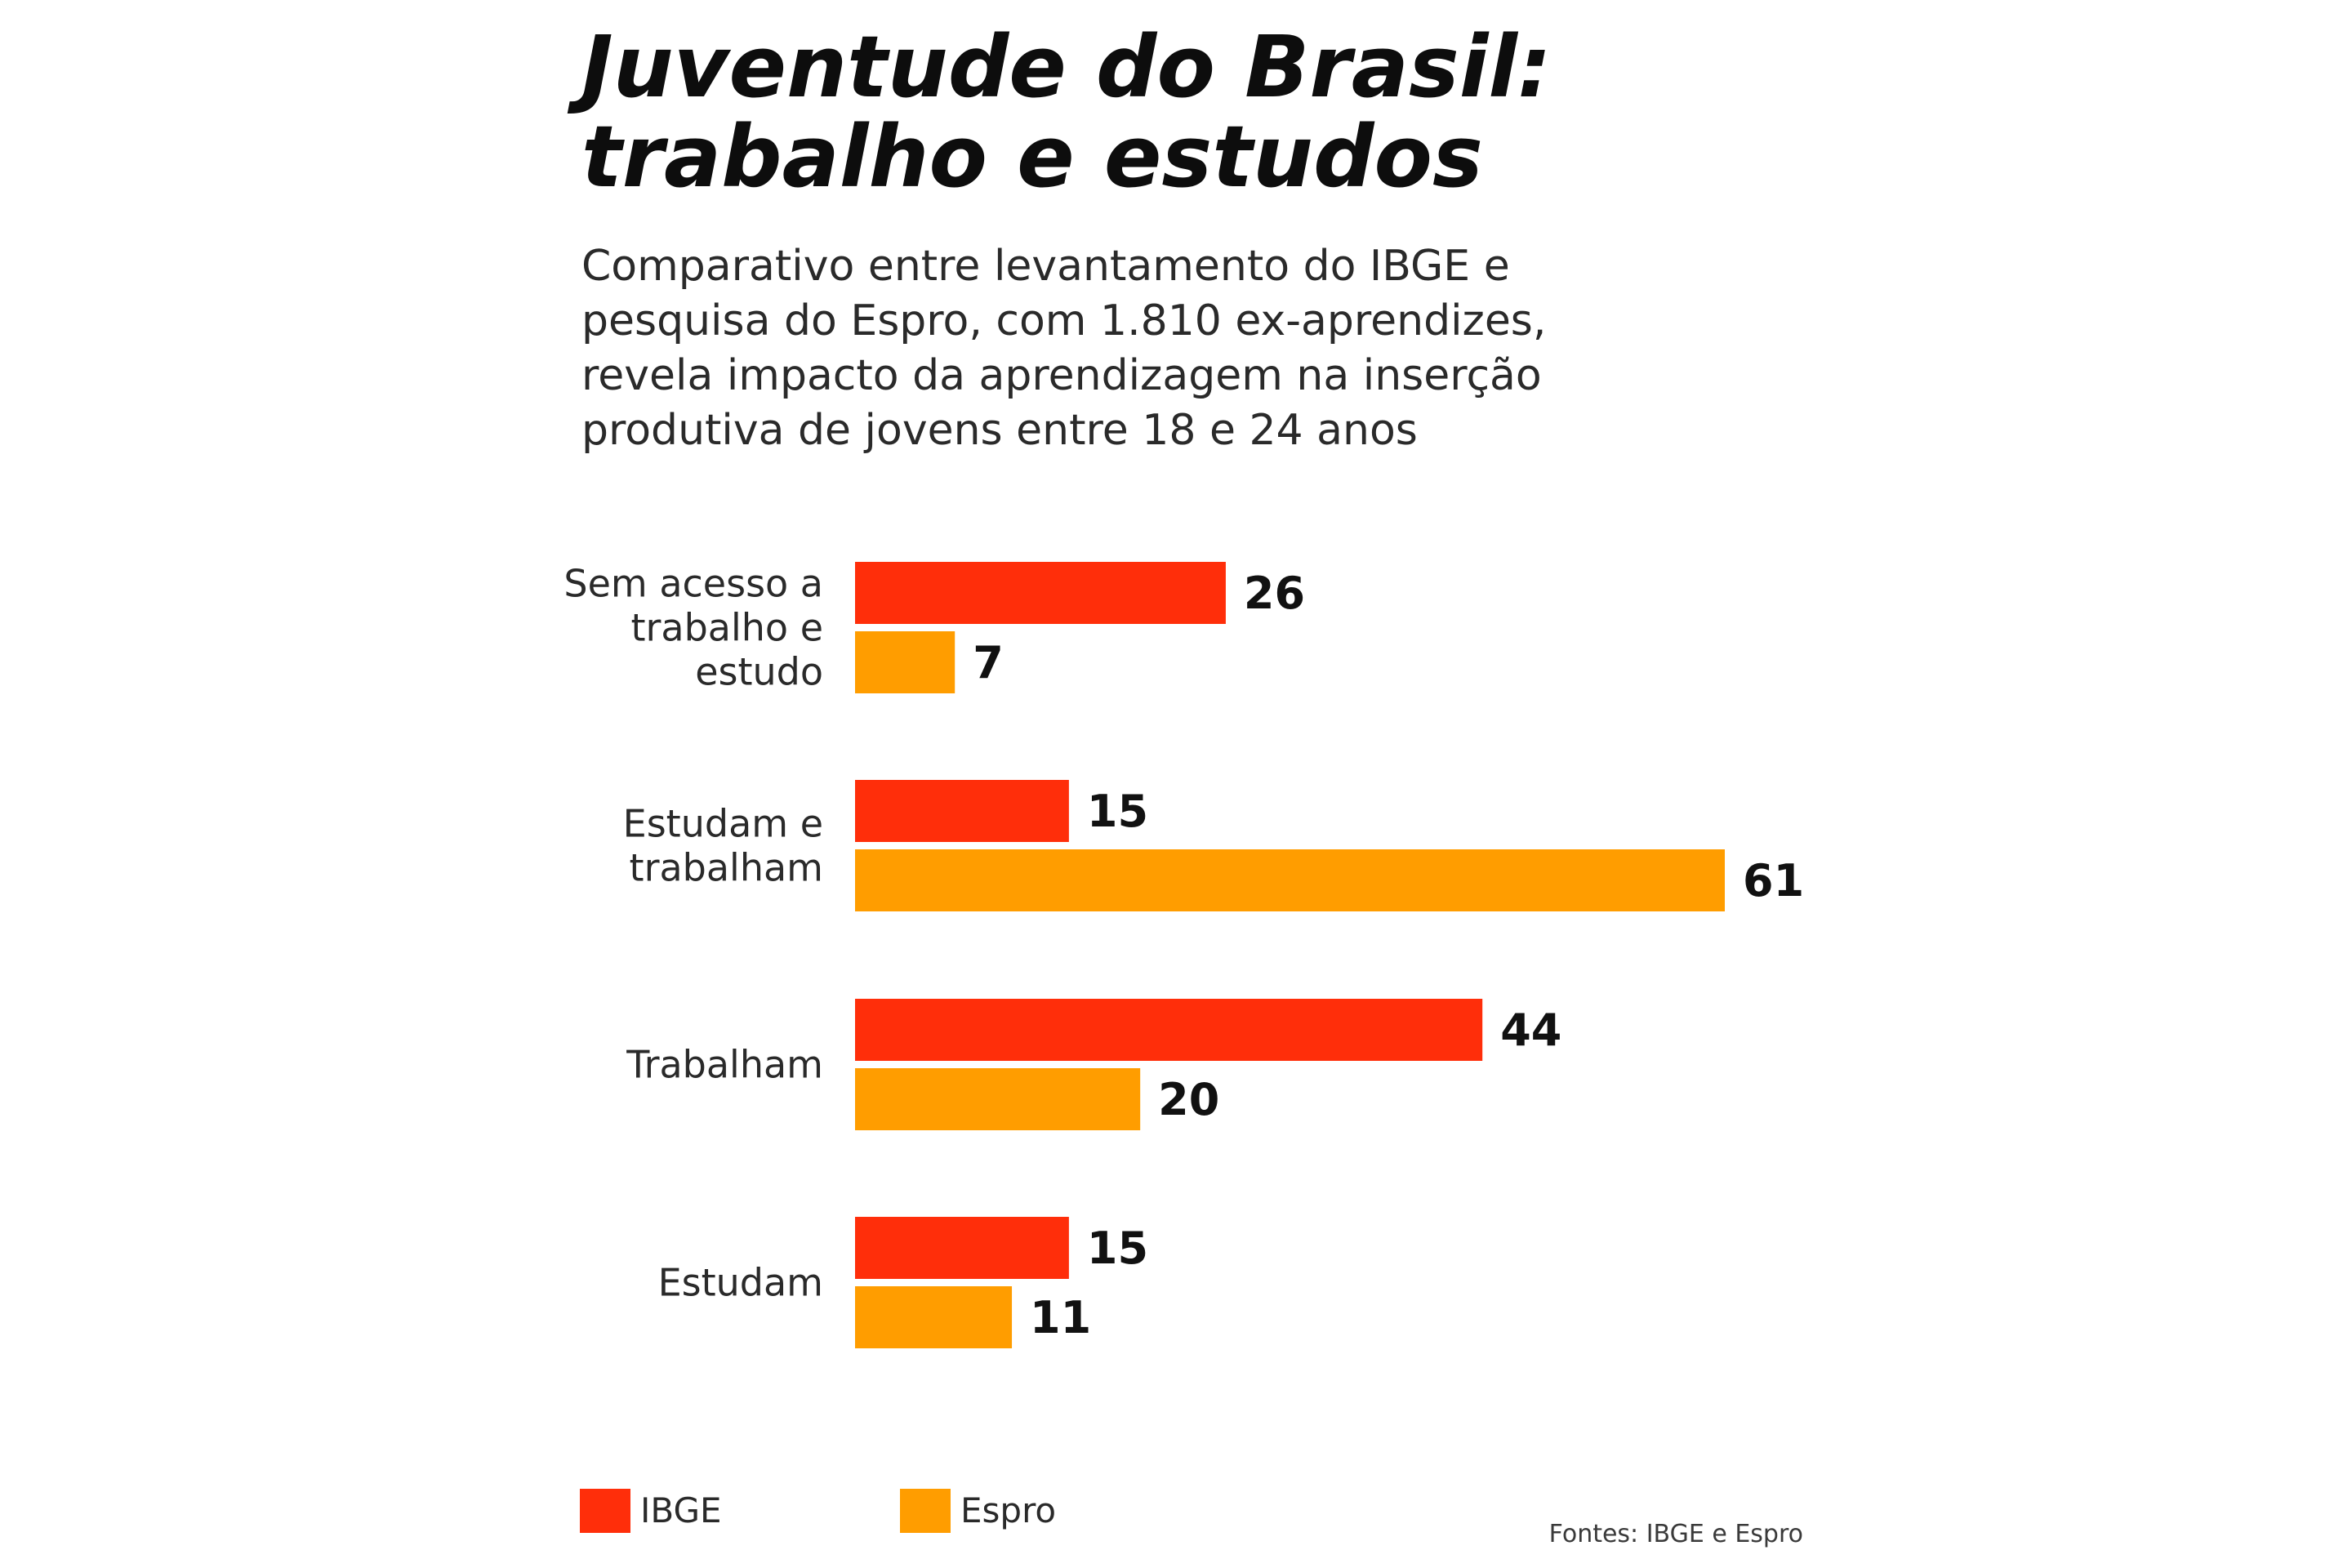 The width and height of the screenshot is (2352, 1568). What do you see at coordinates (925, 1511) in the screenshot?
I see `legend-swatch-espro` at bounding box center [925, 1511].